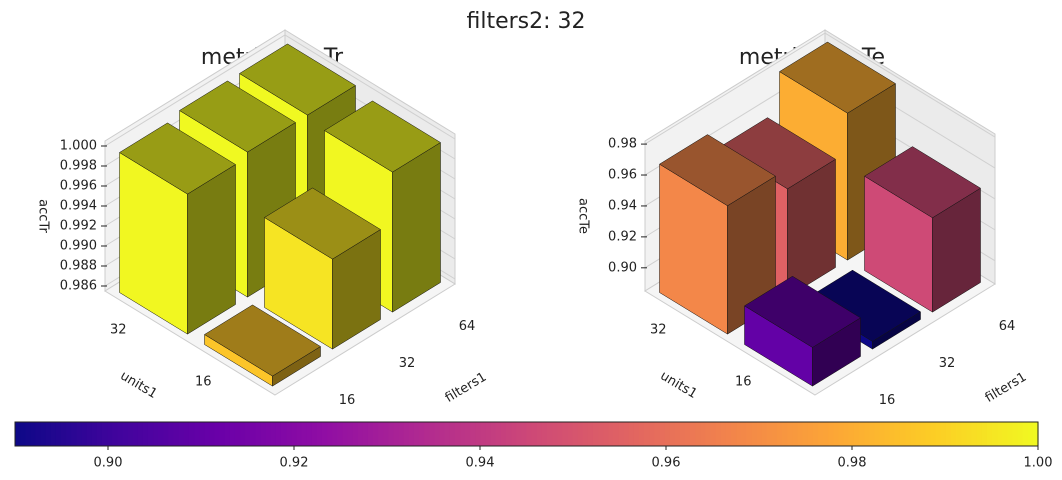 This screenshot has height=480, width=1062. I want to click on z-tick-label: 1.000, so click(78, 146).